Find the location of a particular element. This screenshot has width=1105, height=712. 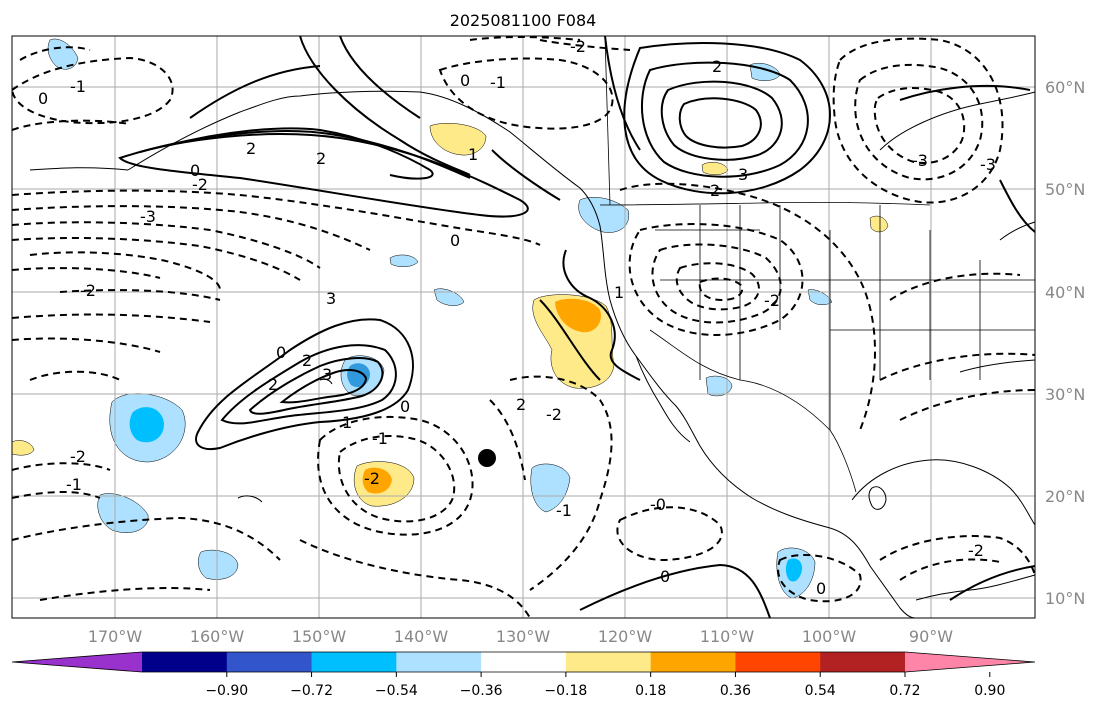

longitude-label: 170°W is located at coordinates (115, 636).